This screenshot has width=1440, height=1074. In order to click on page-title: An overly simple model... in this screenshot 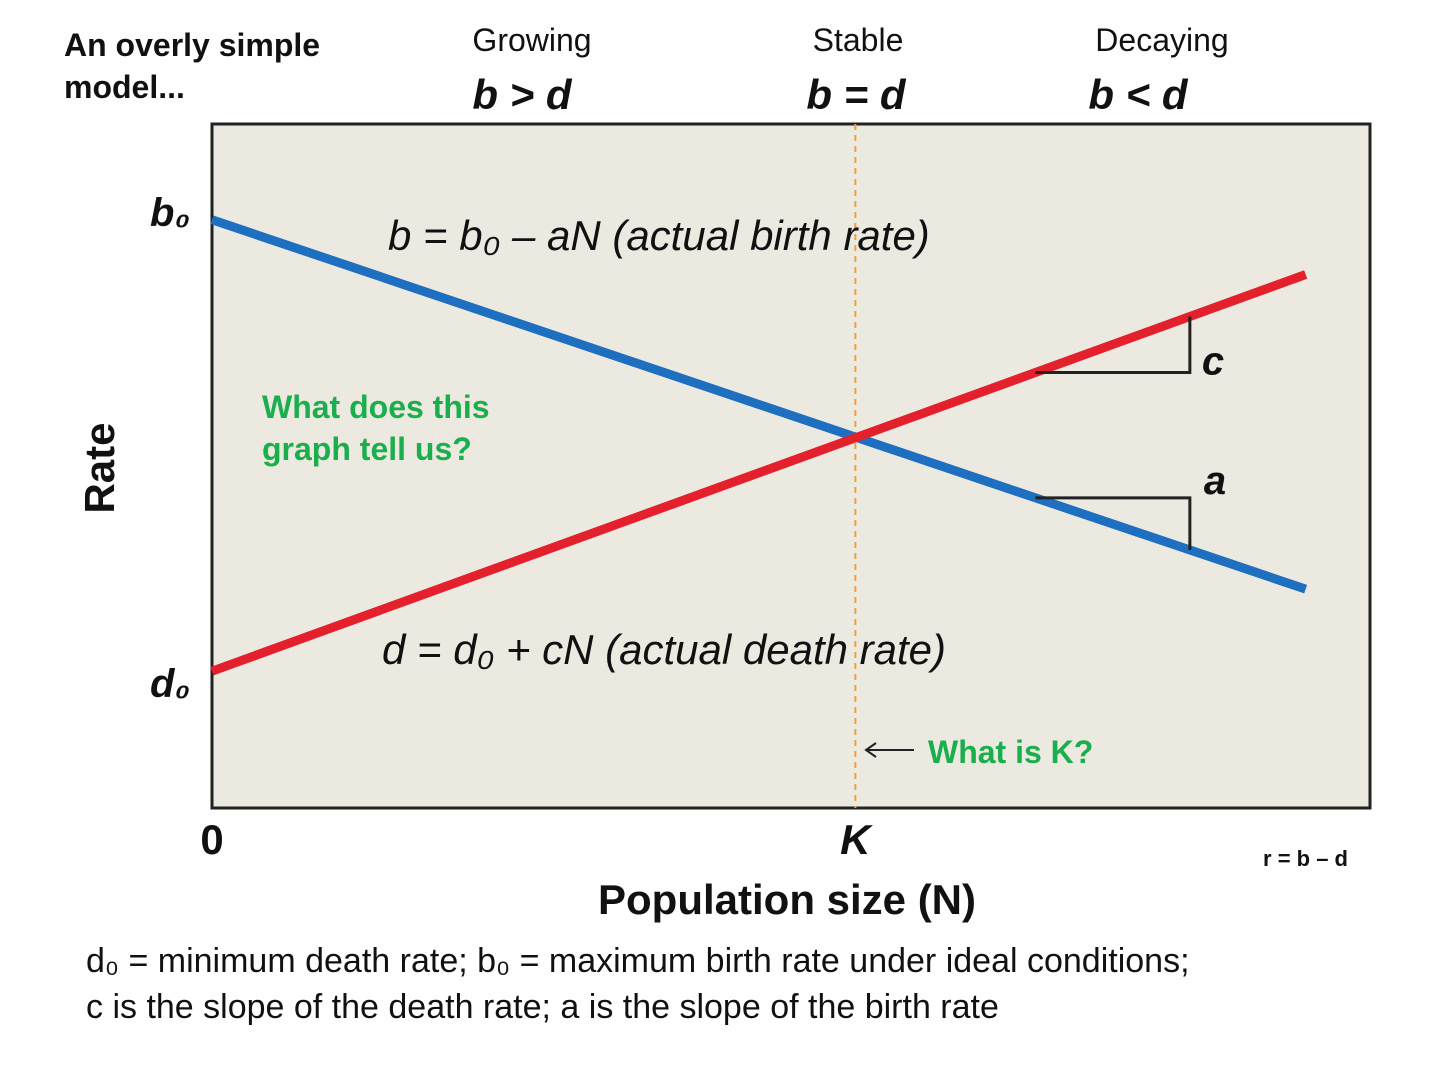, I will do `click(192, 66)`.